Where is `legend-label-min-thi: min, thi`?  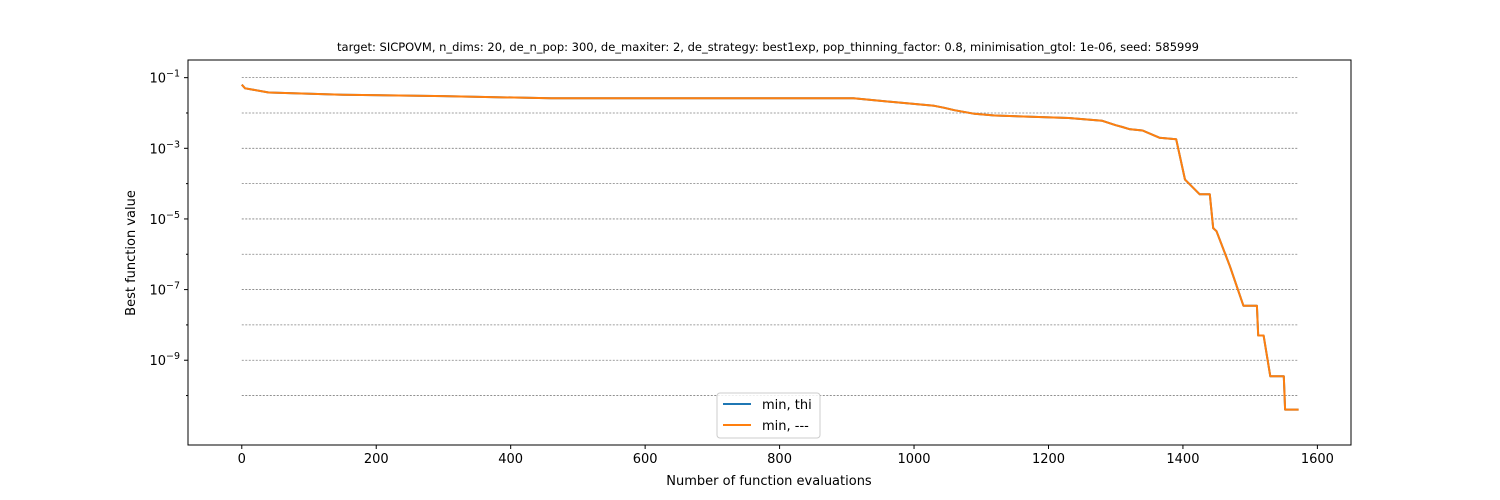
legend-label-min-thi: min, thi is located at coordinates (787, 405).